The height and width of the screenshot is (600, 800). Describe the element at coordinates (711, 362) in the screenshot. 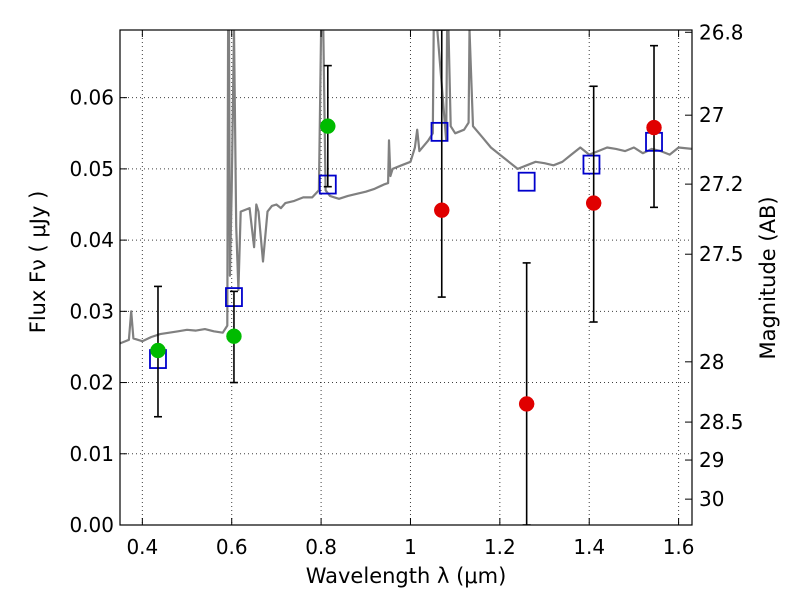

I see `y2-tick-label: 28` at that location.